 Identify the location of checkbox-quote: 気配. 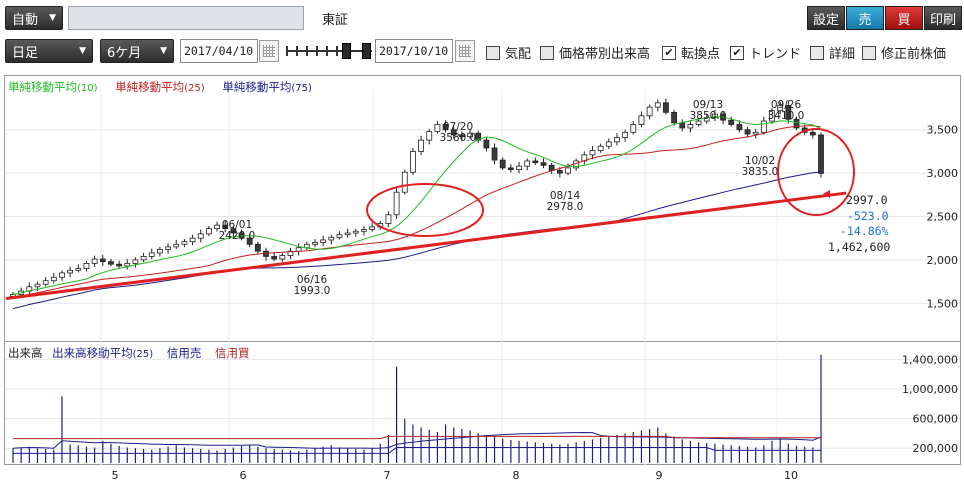
(508, 52).